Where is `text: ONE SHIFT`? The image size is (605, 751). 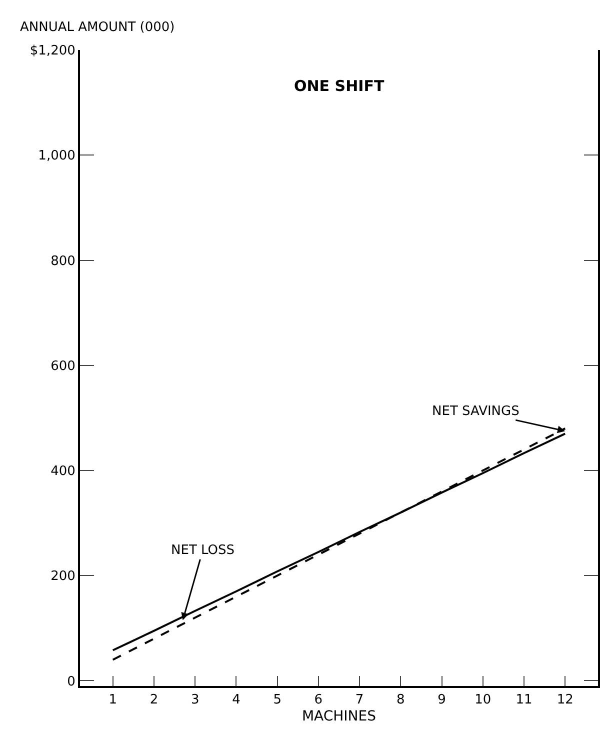 text: ONE SHIFT is located at coordinates (339, 86).